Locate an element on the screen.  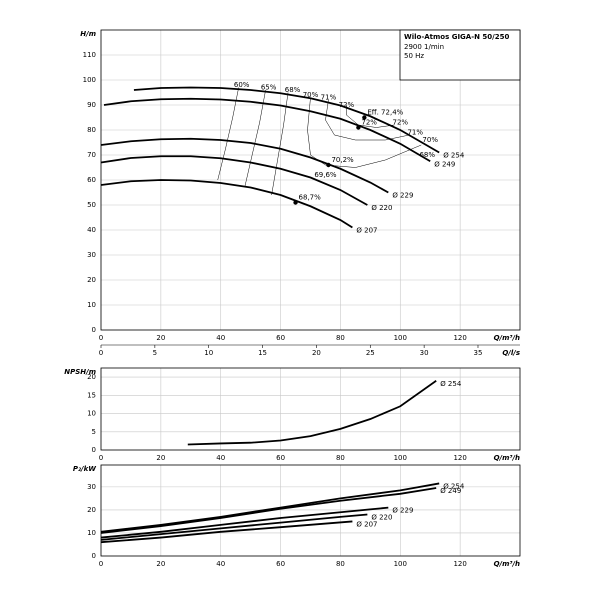
x2-tick-label: 25 is located at coordinates (370, 353).